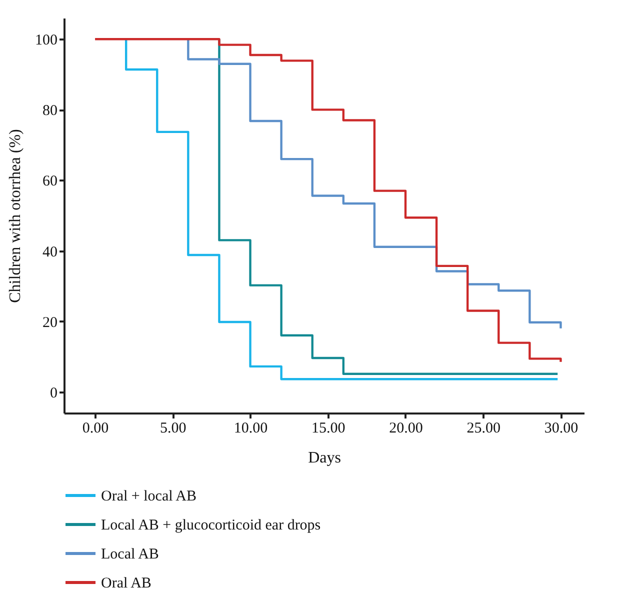 This screenshot has height=603, width=629. Describe the element at coordinates (130, 554) in the screenshot. I see `legend-label: Local AB` at that location.